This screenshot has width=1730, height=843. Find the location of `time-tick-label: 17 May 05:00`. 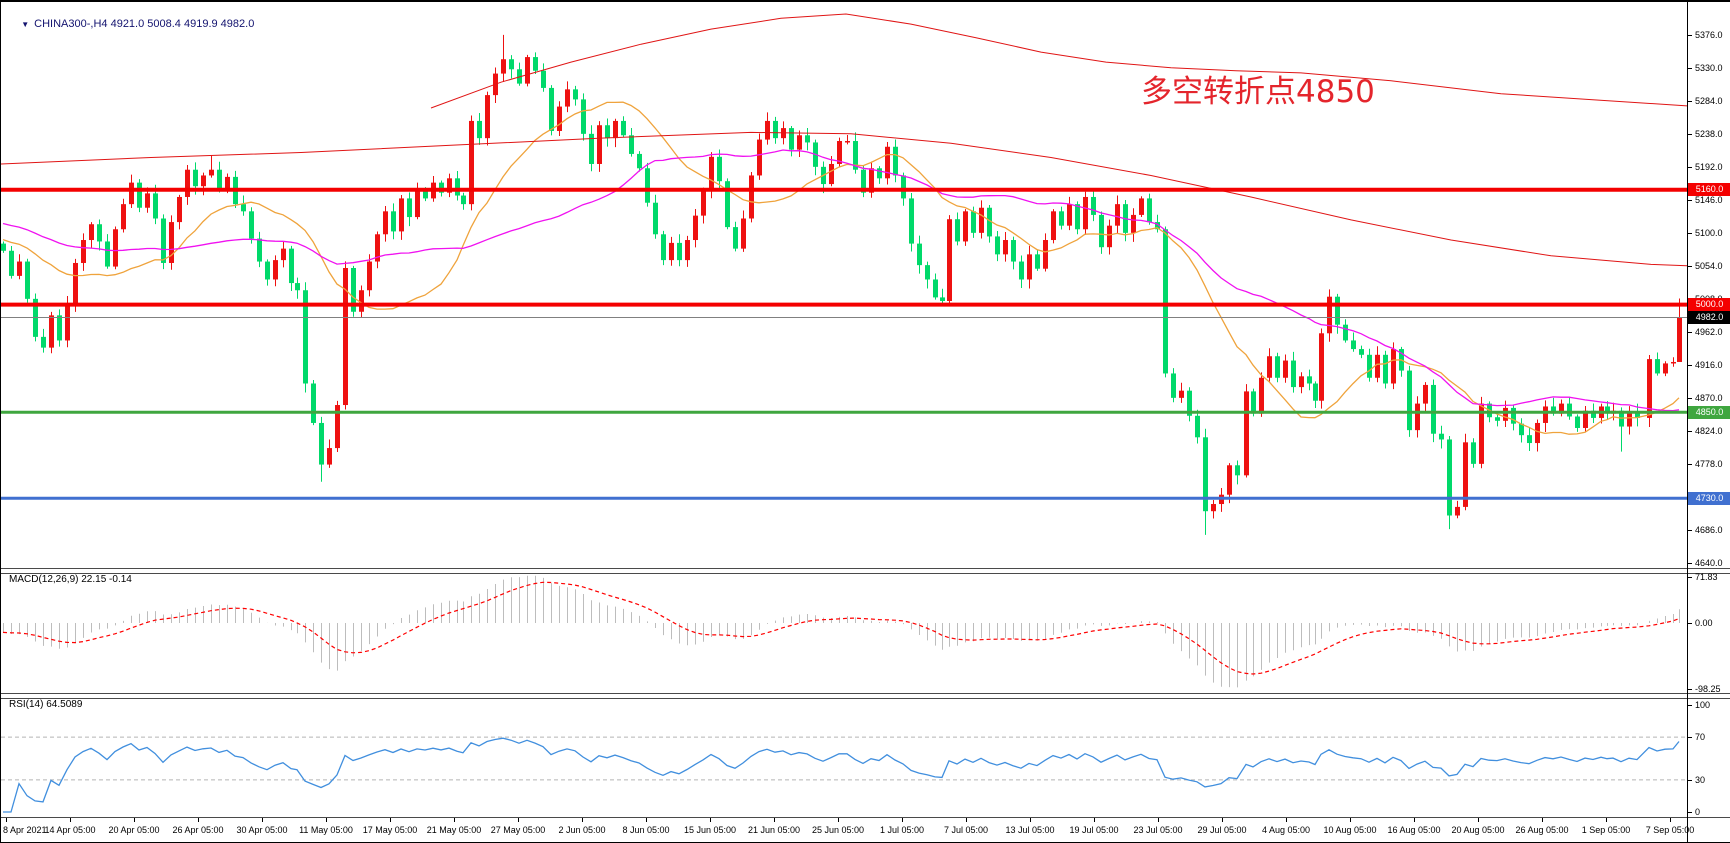

time-tick-label: 17 May 05:00 is located at coordinates (390, 830).